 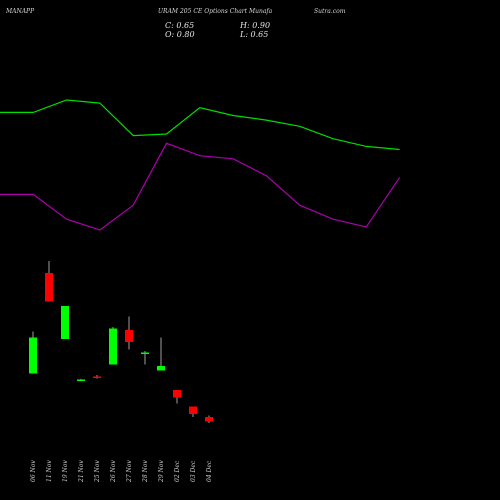 I want to click on x-tick-label: 29 Nov, so click(x=161, y=471).